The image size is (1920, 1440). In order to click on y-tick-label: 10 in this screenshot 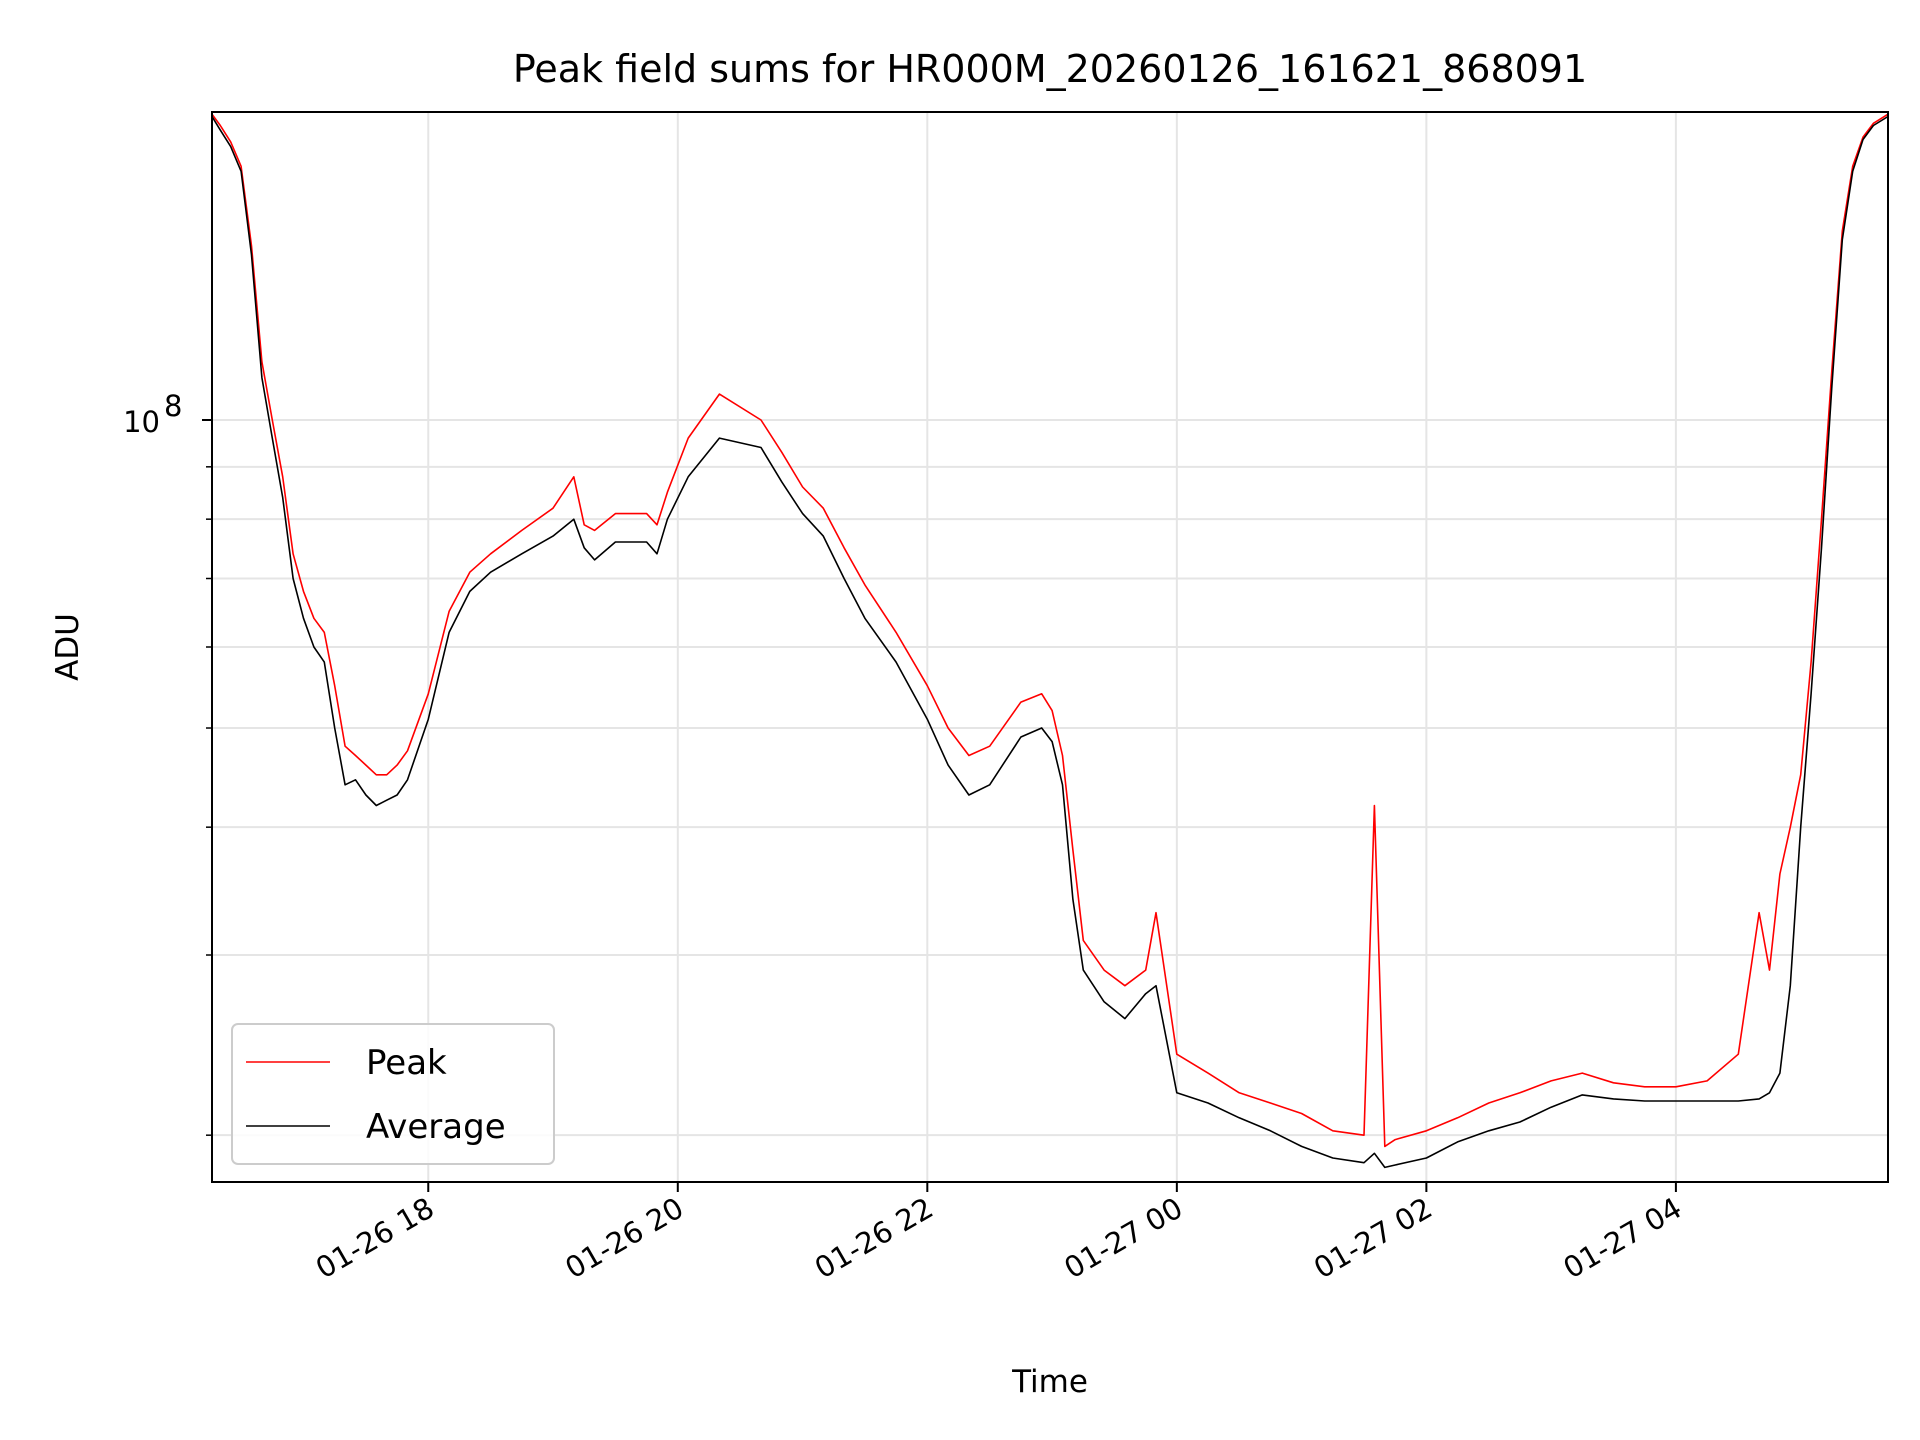, I will do `click(141, 422)`.